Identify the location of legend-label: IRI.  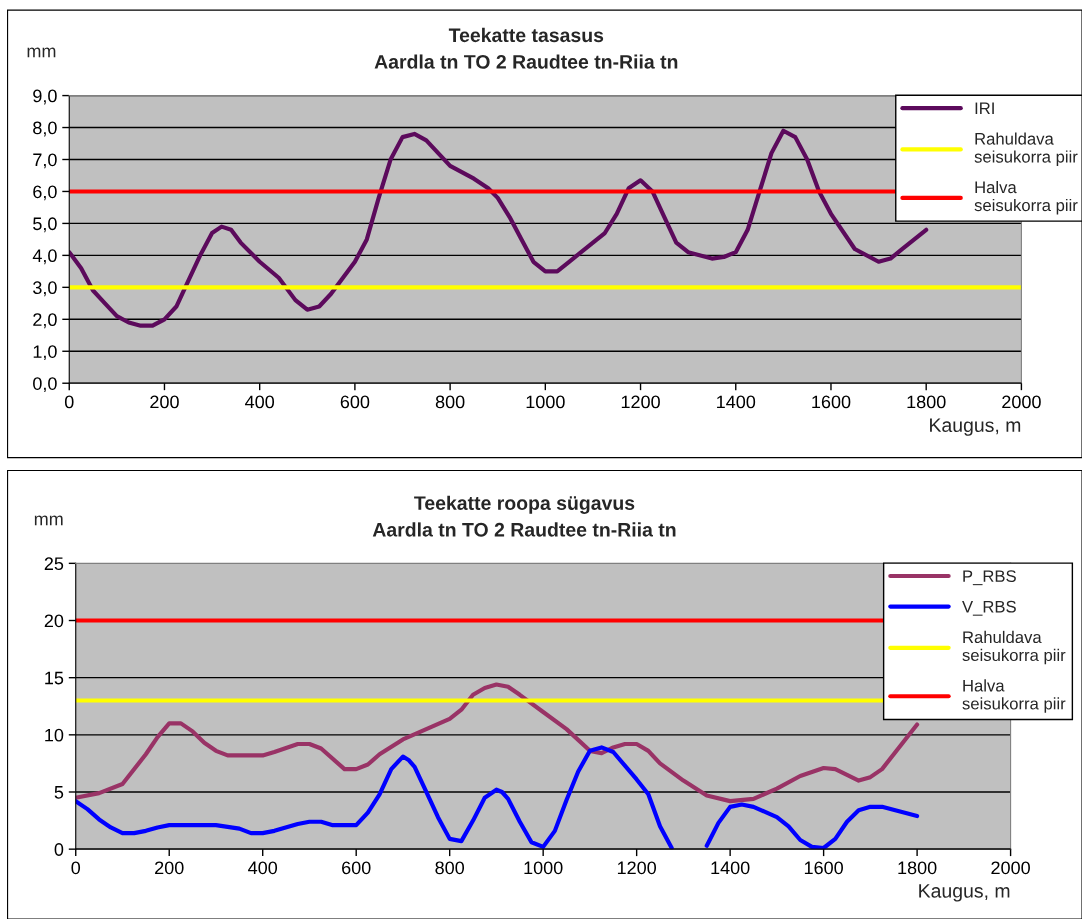
(984, 108).